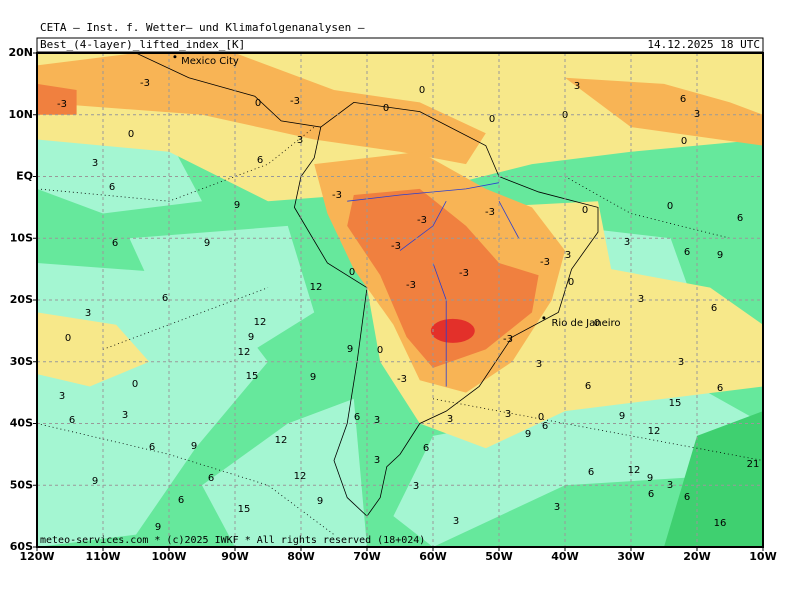 The image size is (800, 600). I want to click on contour, so click(185, 318).